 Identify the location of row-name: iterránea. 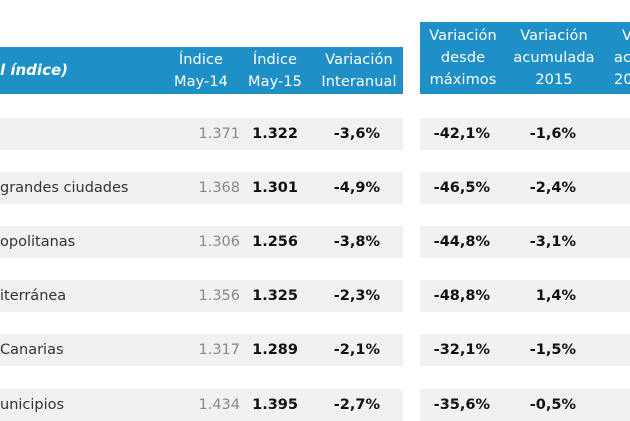
(33, 296).